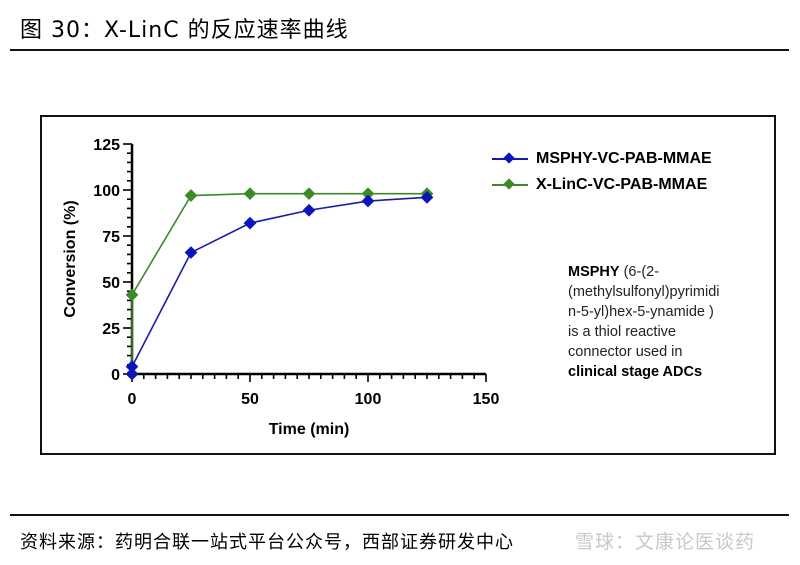 Image resolution: width=800 pixels, height=565 pixels. Describe the element at coordinates (624, 158) in the screenshot. I see `legend-label: MSPHY-VC-PAB-MMAE` at that location.